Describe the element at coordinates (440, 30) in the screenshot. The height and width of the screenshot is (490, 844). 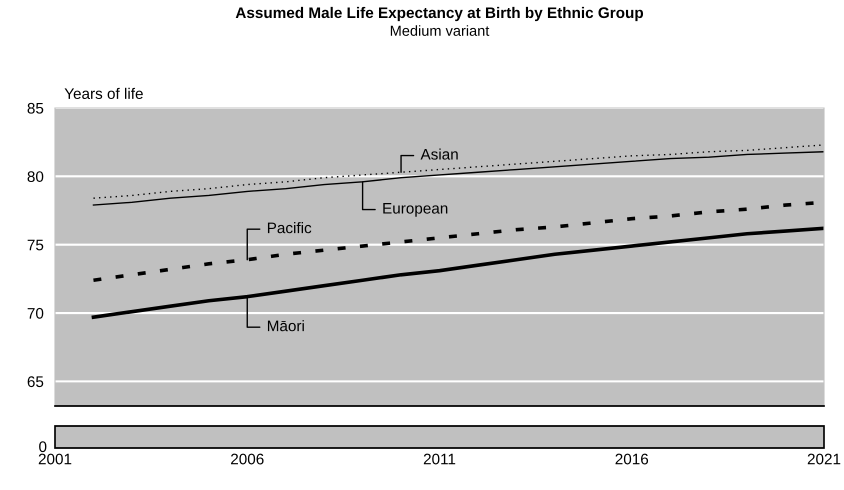
I see `chart-subtitle: Medium variant` at that location.